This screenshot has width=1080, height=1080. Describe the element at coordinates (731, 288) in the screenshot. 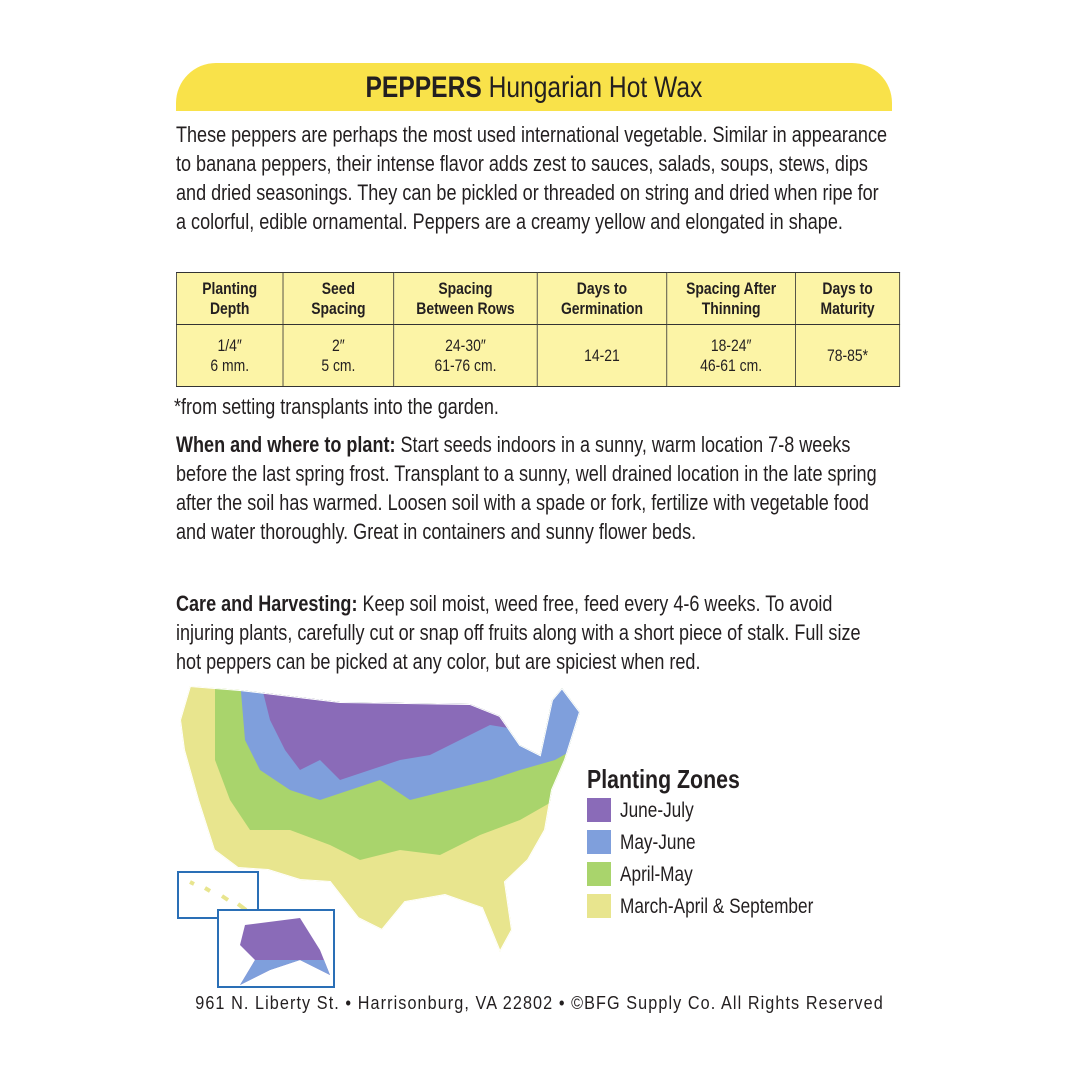

I see `header-line: Spacing After` at that location.